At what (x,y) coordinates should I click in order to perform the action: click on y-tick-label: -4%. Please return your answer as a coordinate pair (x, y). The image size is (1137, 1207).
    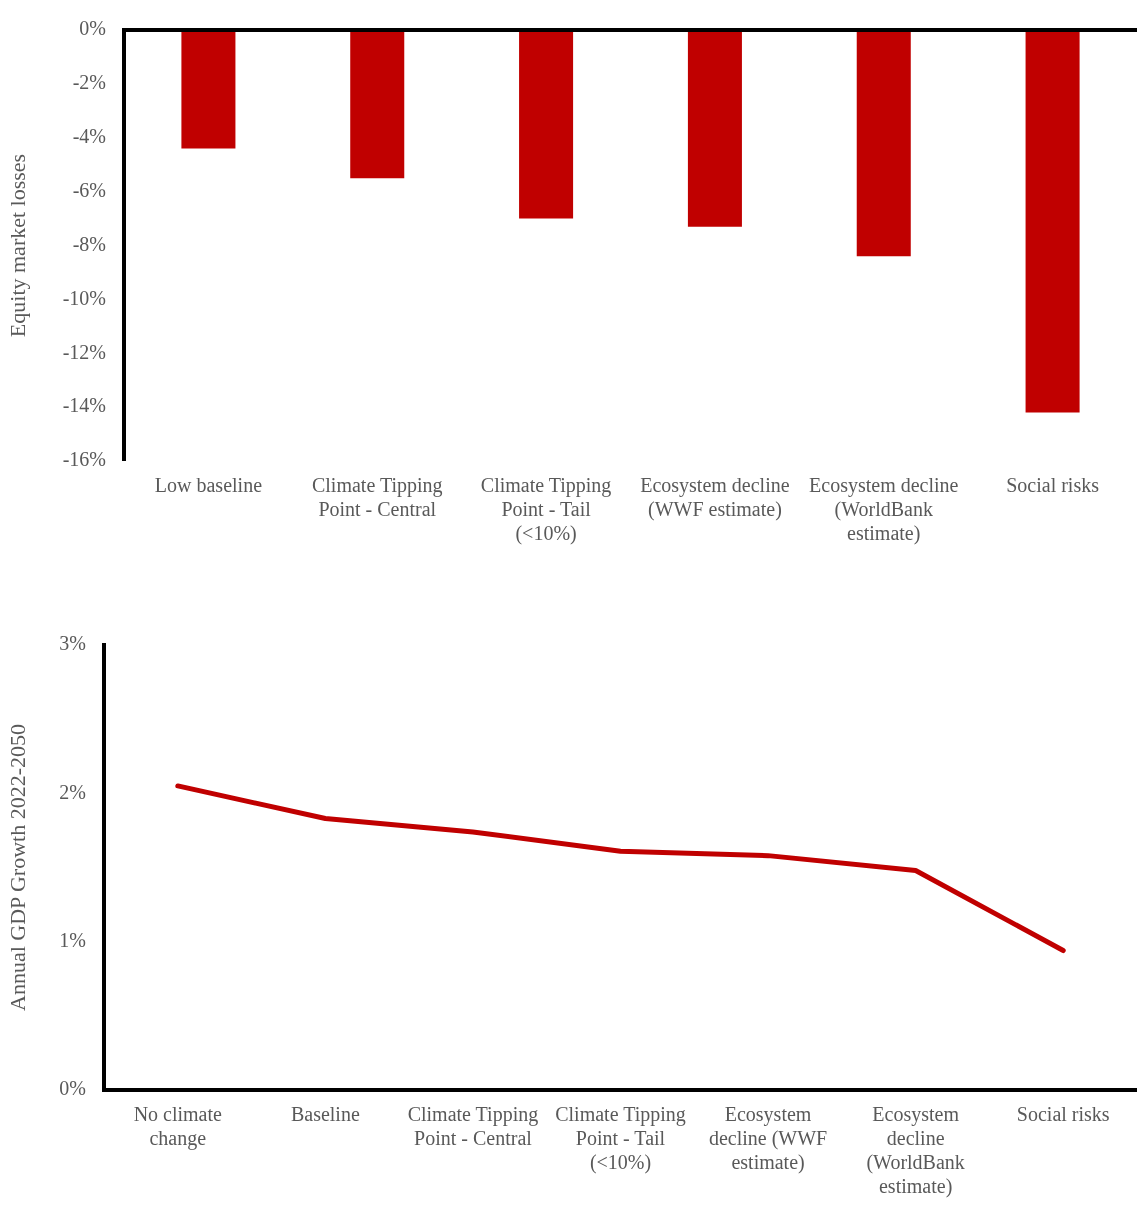
    Looking at the image, I should click on (89, 136).